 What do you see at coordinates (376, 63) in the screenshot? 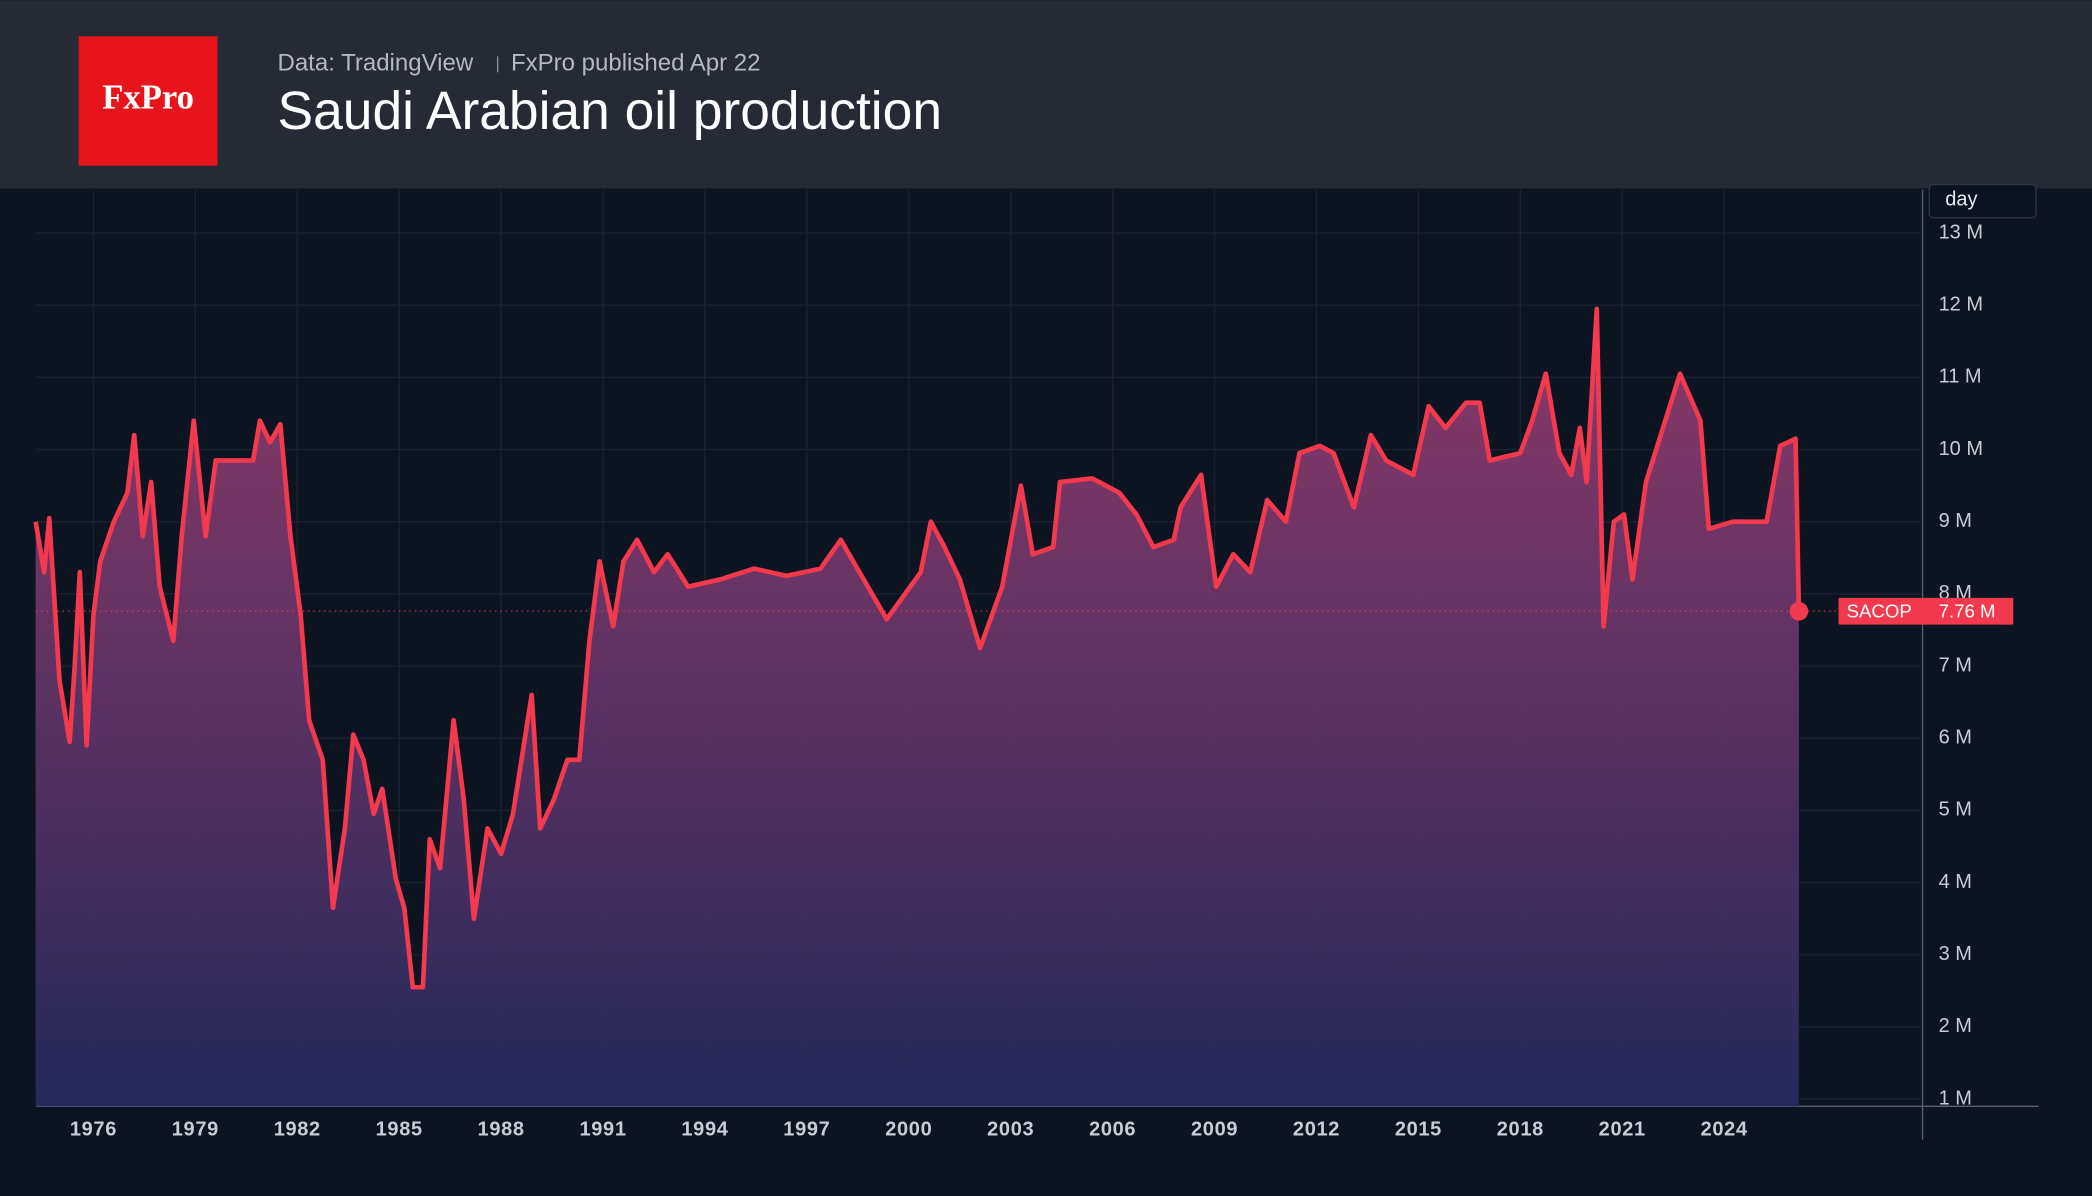
I see `source: Data: TradingView` at bounding box center [376, 63].